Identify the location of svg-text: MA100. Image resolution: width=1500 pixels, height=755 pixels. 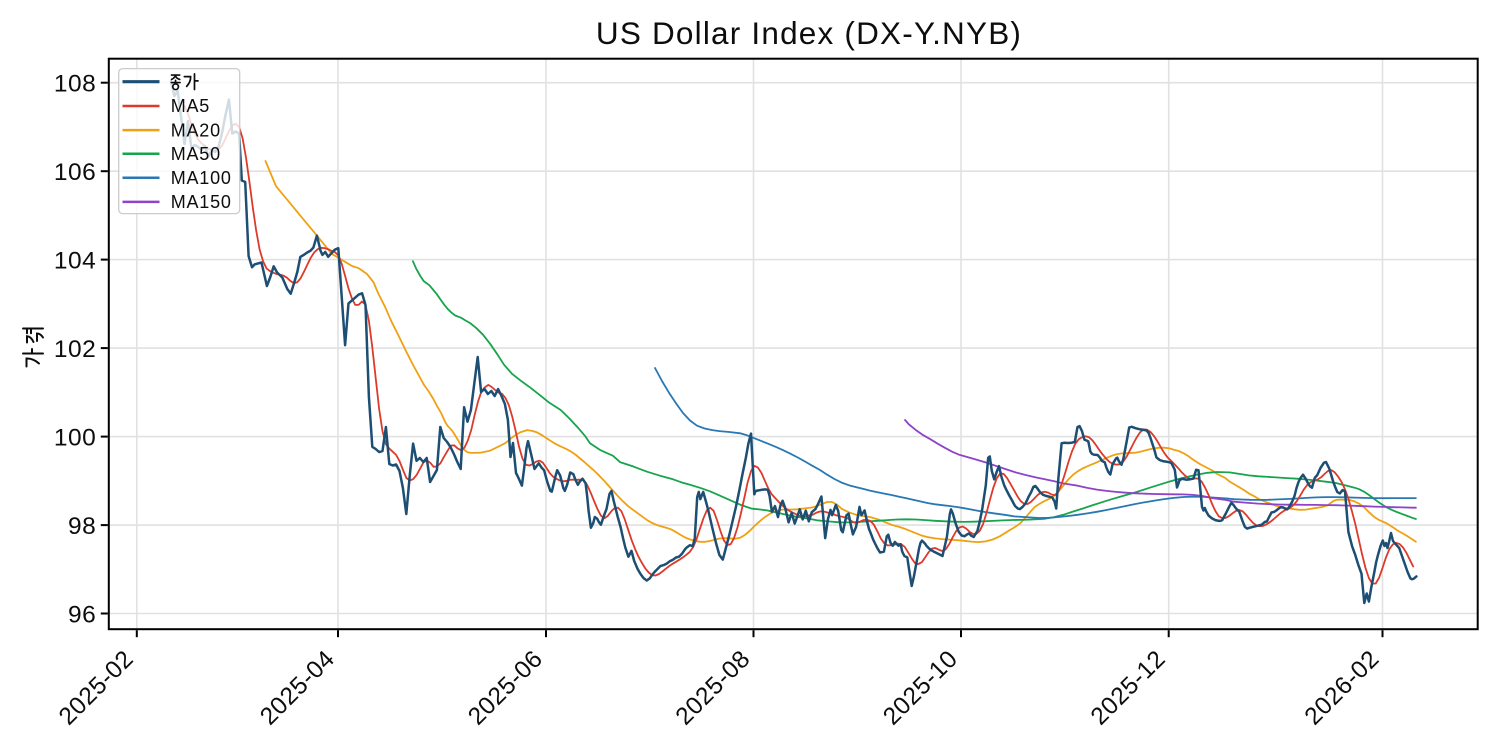
(201, 178).